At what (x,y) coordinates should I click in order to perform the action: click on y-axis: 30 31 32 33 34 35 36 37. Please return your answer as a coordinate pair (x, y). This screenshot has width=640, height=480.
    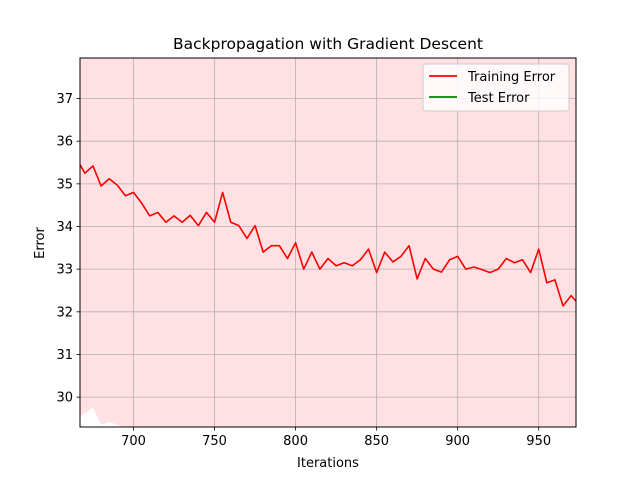
    Looking at the image, I should click on (68, 249).